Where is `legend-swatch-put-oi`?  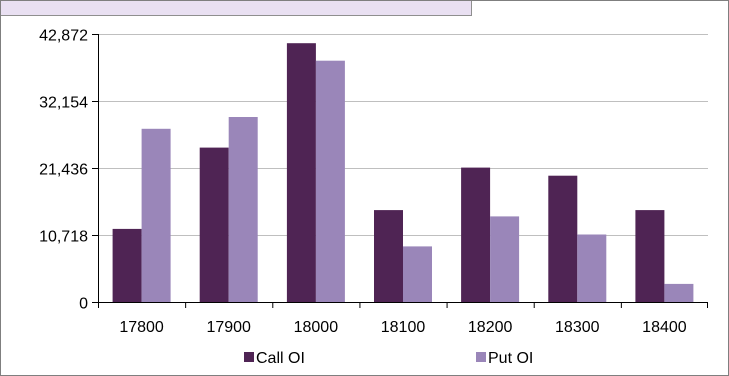 legend-swatch-put-oi is located at coordinates (481, 357).